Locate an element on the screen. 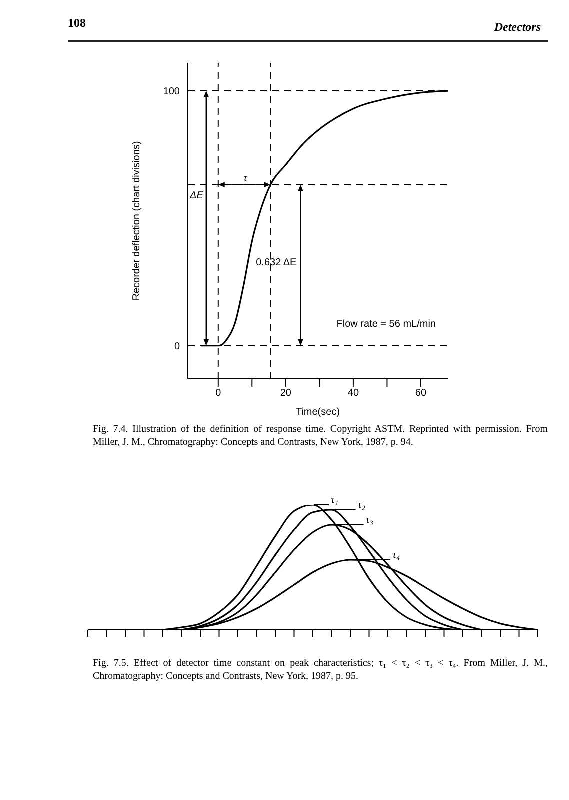  x-tick-label: 20 is located at coordinates (286, 394).